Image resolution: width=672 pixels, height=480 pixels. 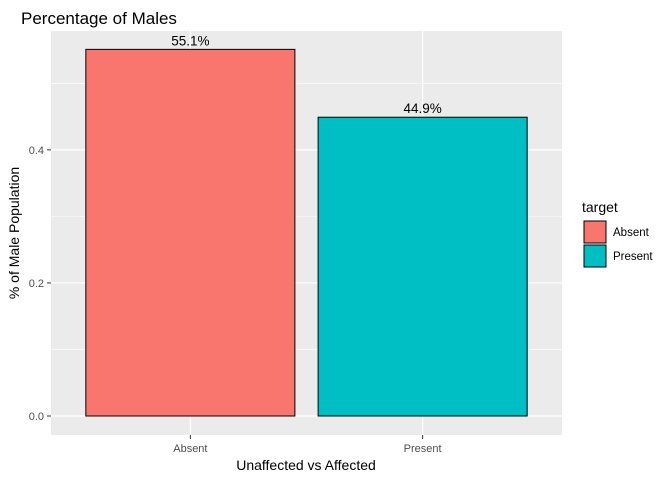 What do you see at coordinates (36, 417) in the screenshot?
I see `y-tick-label: 0.0` at bounding box center [36, 417].